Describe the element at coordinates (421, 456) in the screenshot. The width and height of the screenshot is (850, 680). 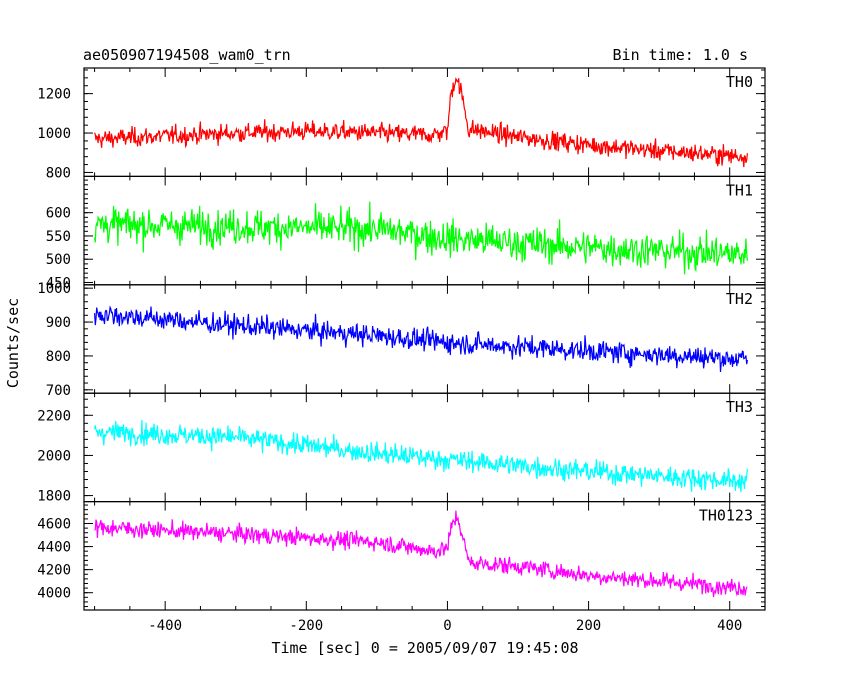
I see `series-line-th3` at that location.